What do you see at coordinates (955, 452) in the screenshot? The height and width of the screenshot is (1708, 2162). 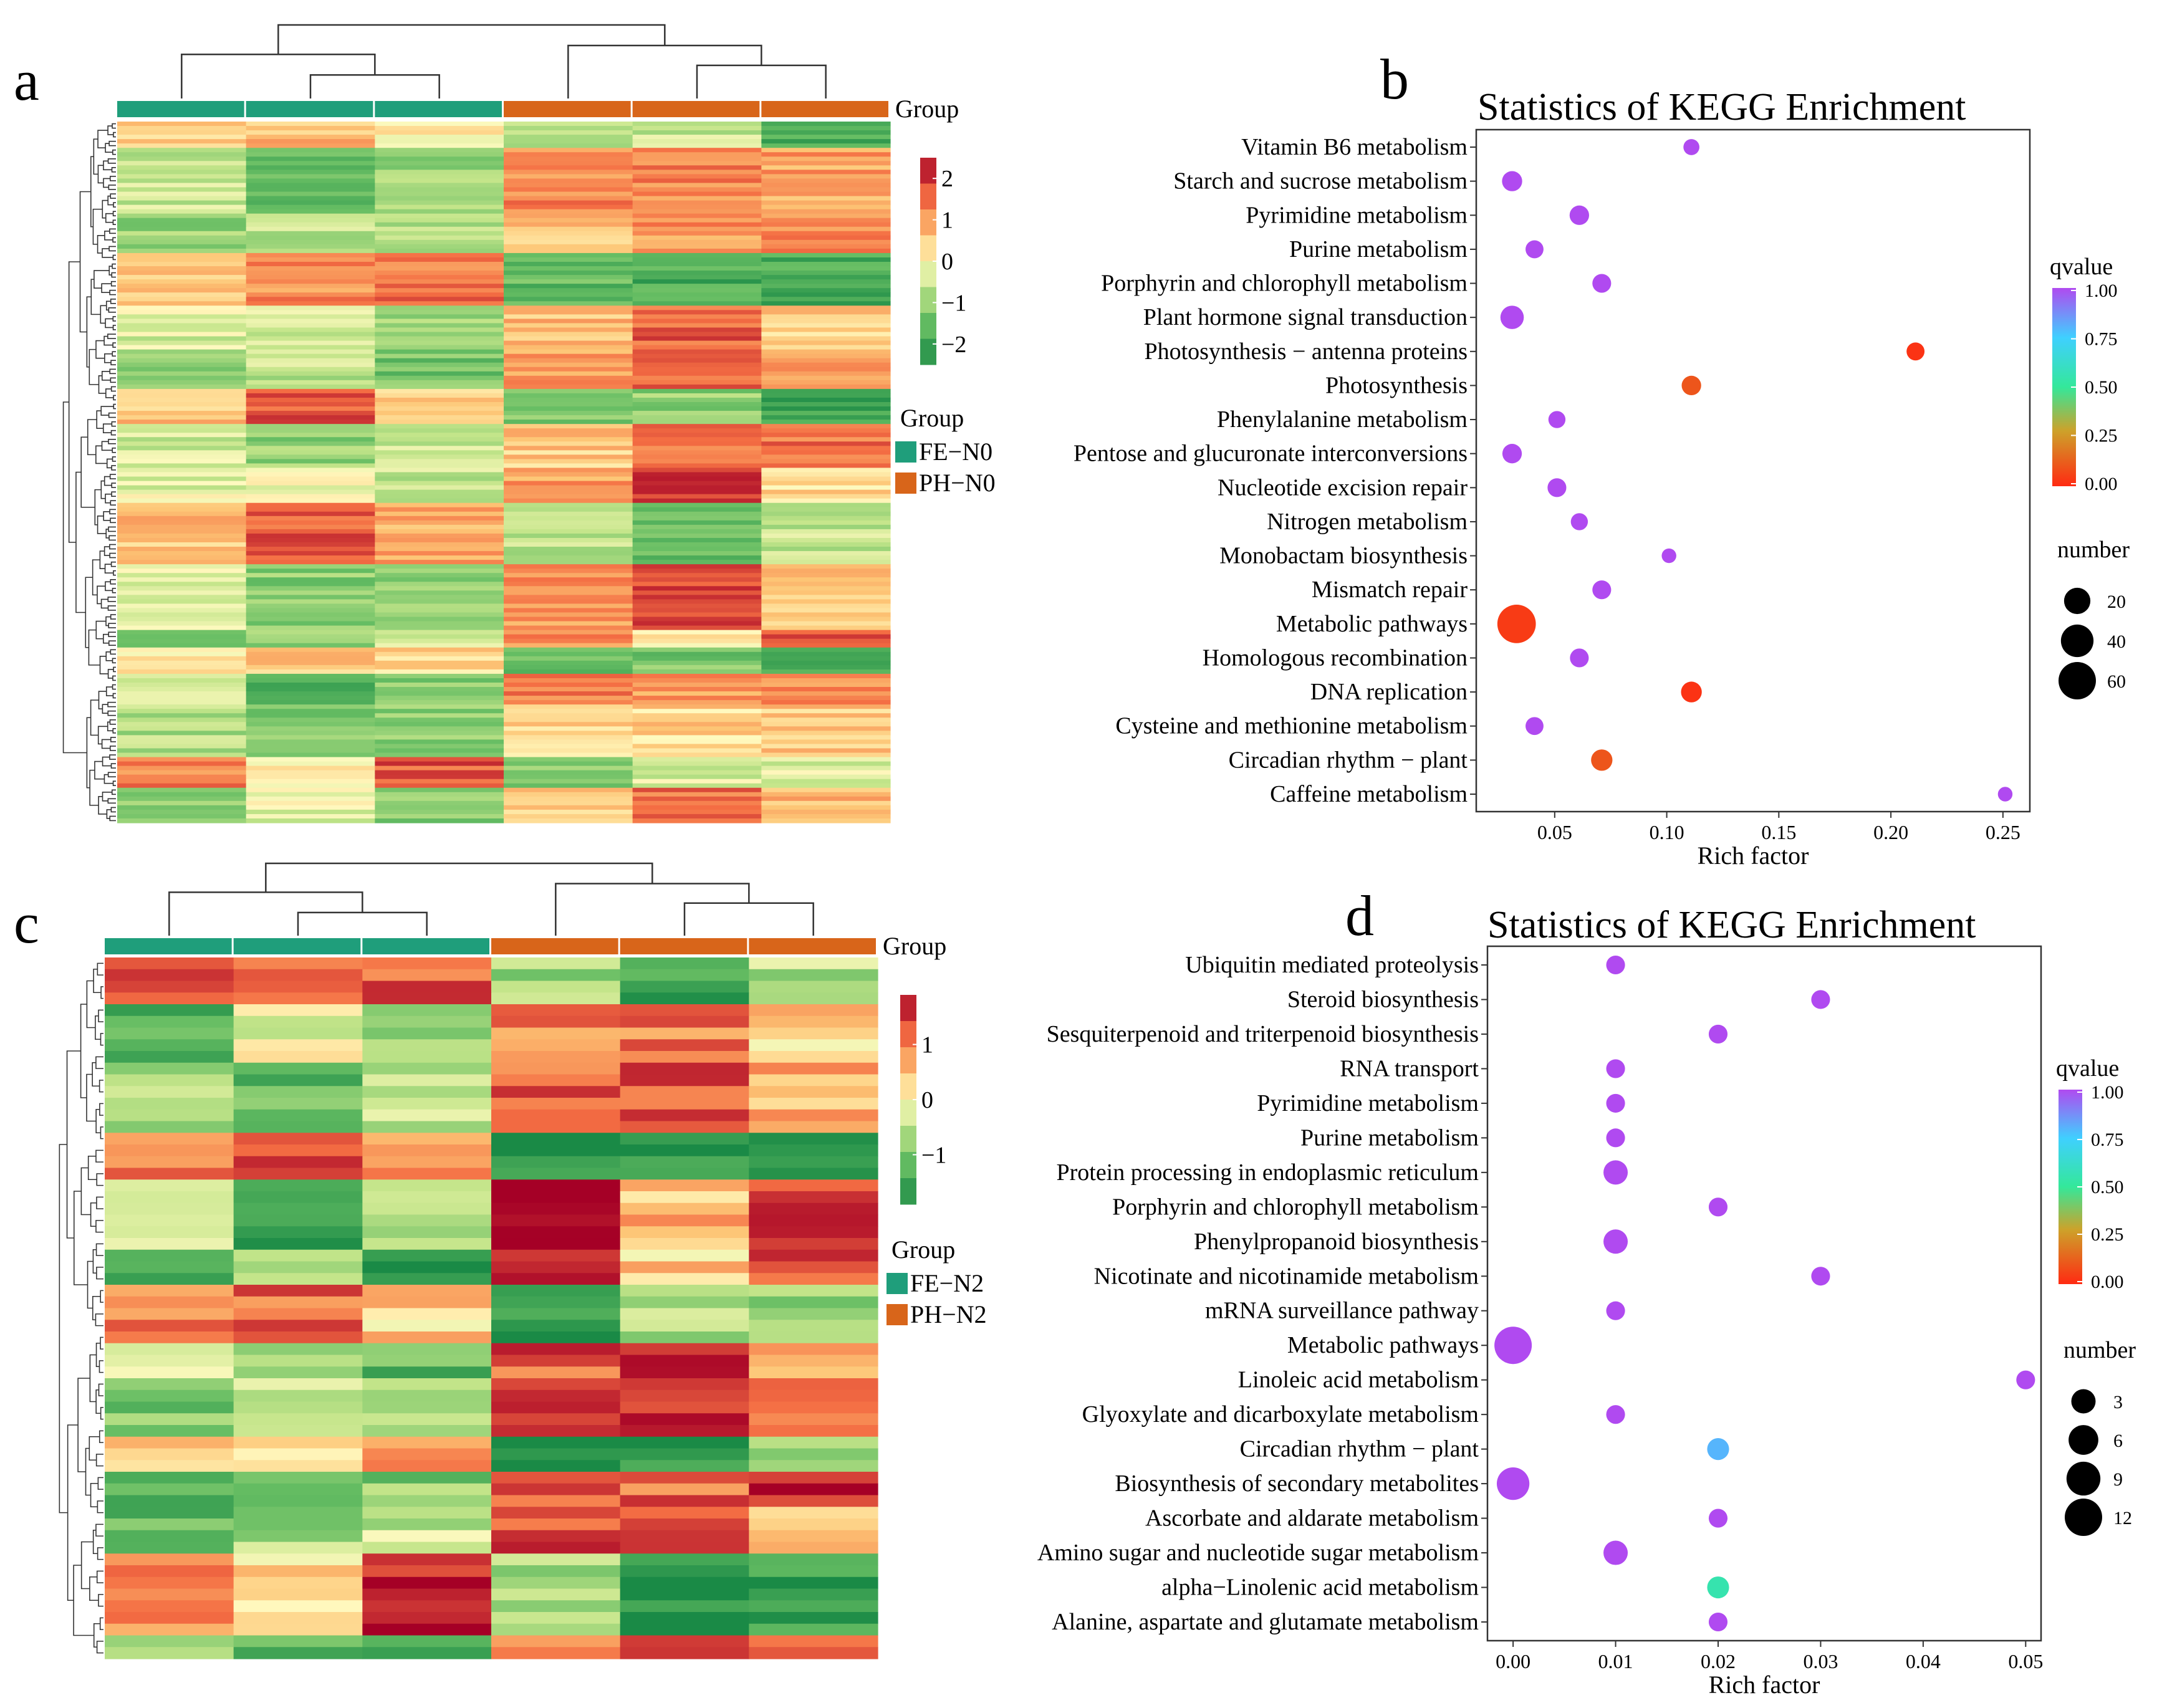 I see `group-legend-label: FE−N0` at bounding box center [955, 452].